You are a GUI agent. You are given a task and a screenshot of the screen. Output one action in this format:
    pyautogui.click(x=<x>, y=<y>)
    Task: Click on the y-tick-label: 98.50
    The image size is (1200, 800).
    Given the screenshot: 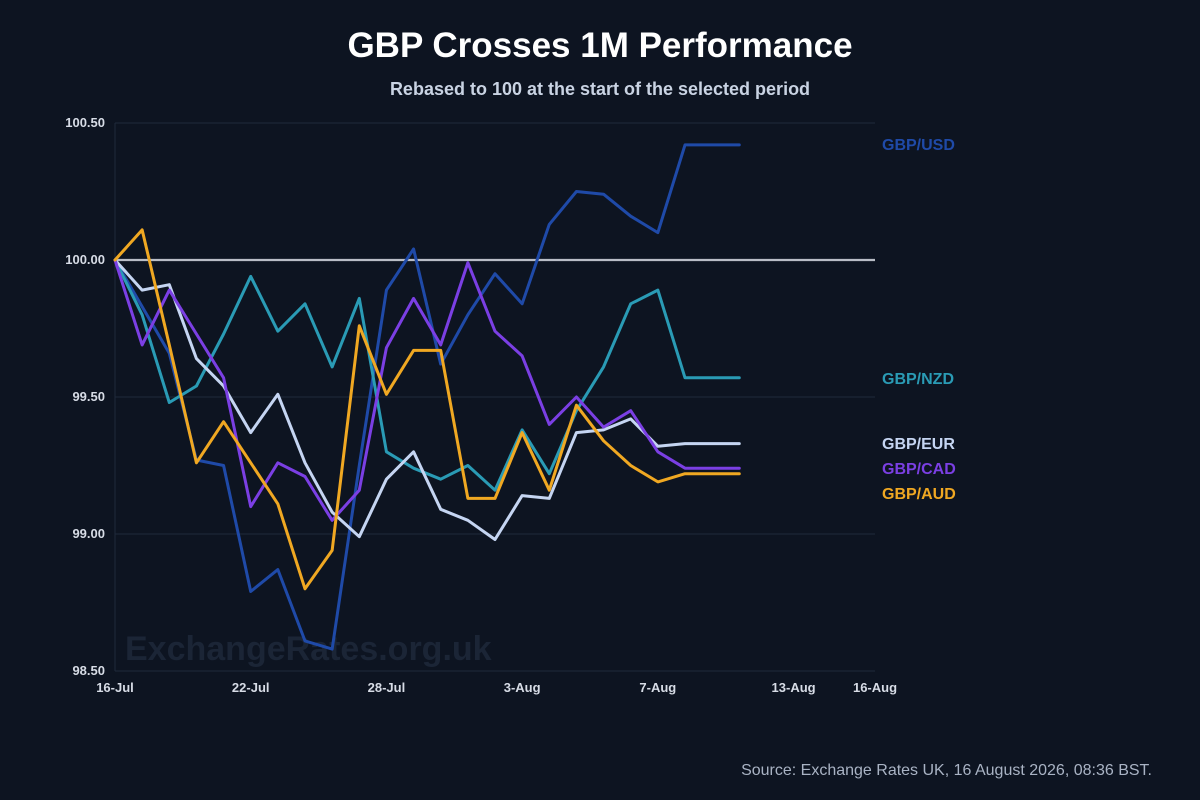 What is the action you would take?
    pyautogui.click(x=88, y=670)
    